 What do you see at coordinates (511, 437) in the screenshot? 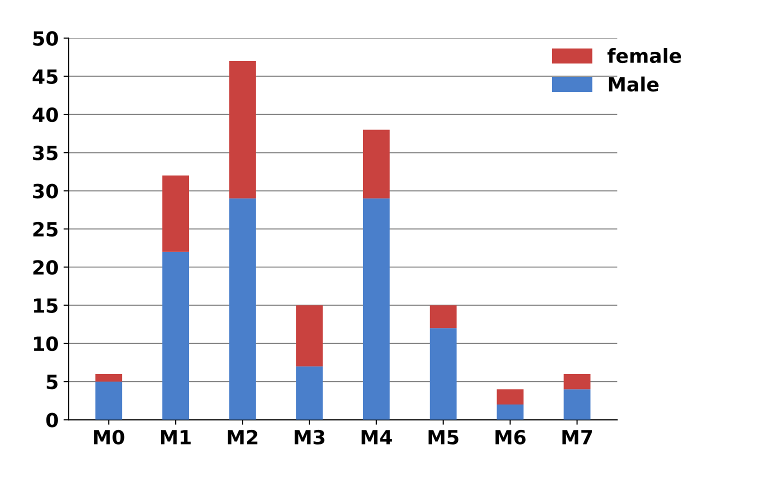
I see `x-tick-label: M6` at bounding box center [511, 437].